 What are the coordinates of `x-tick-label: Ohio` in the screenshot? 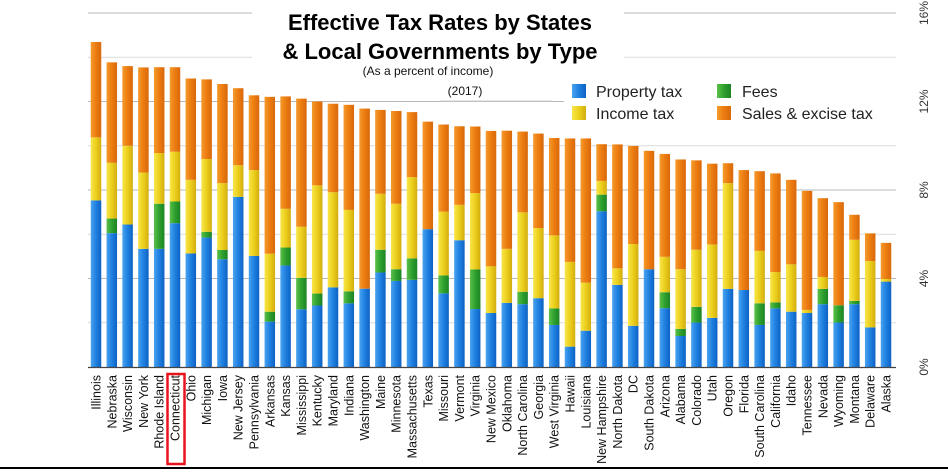 It's located at (191, 388).